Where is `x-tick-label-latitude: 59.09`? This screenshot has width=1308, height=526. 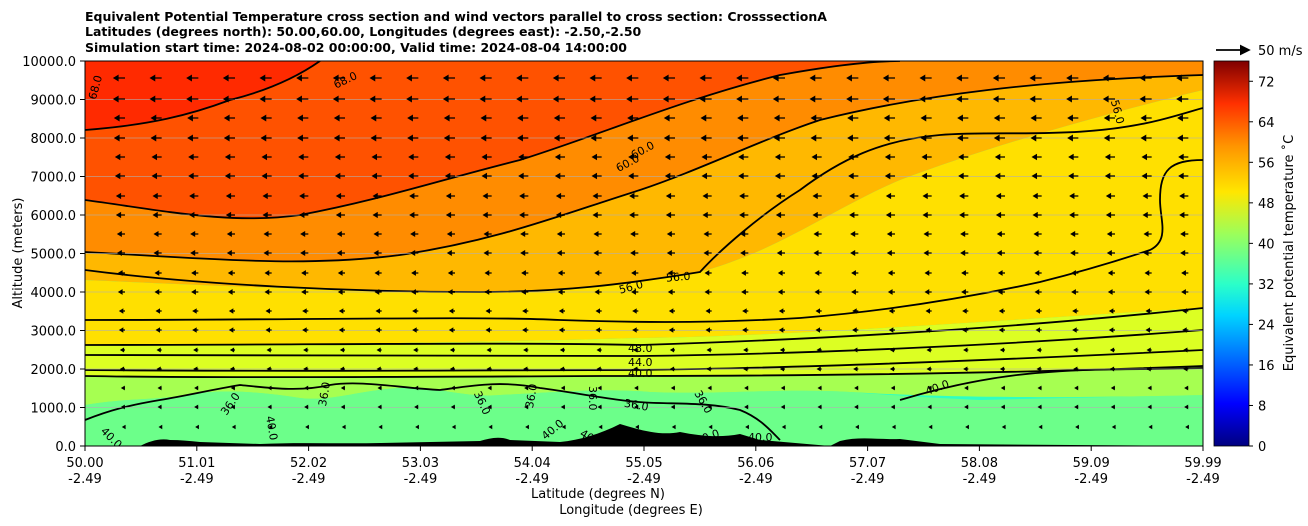
x-tick-label-latitude: 59.09 is located at coordinates (1091, 463).